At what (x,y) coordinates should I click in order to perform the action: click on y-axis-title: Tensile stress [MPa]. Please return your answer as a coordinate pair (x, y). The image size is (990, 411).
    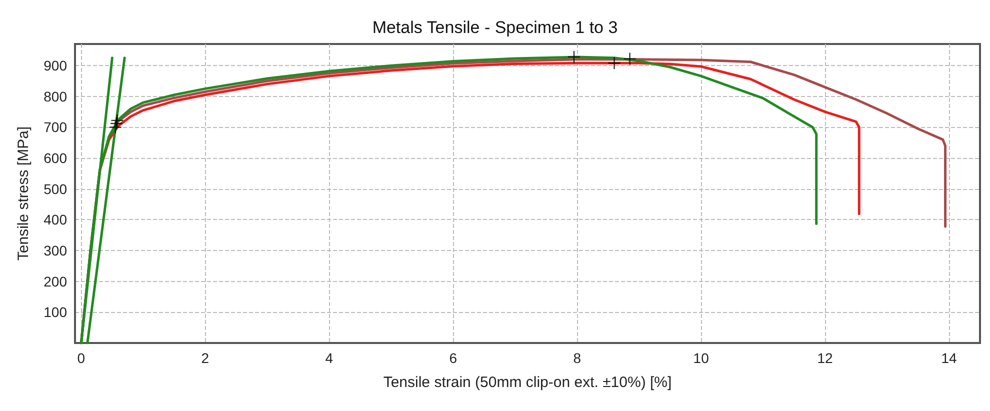
    Looking at the image, I should click on (23, 193).